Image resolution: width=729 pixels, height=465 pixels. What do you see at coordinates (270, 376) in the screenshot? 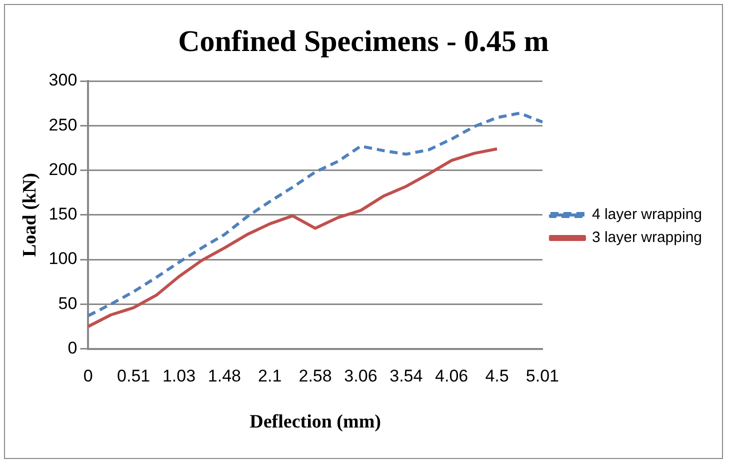
I see `x-tick-label: 2.1` at bounding box center [270, 376].